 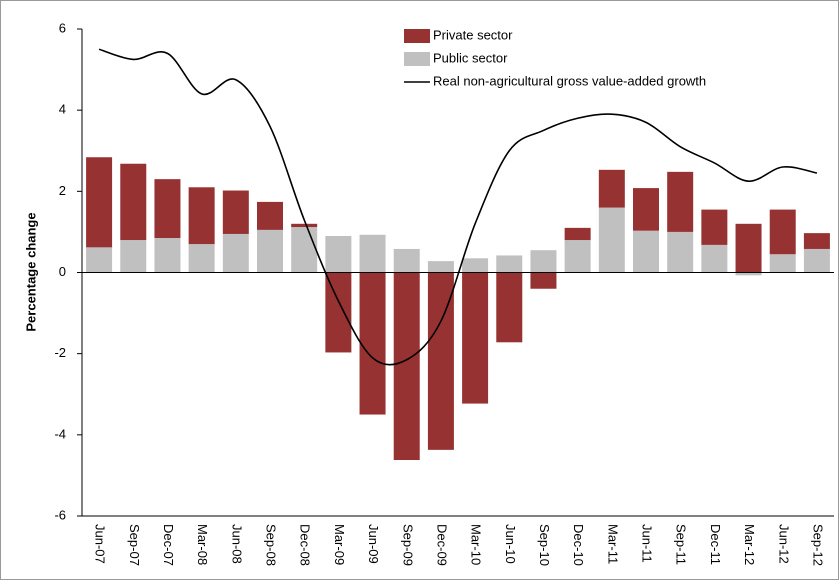 I want to click on x-tick-label: Jun-09, so click(x=373, y=544).